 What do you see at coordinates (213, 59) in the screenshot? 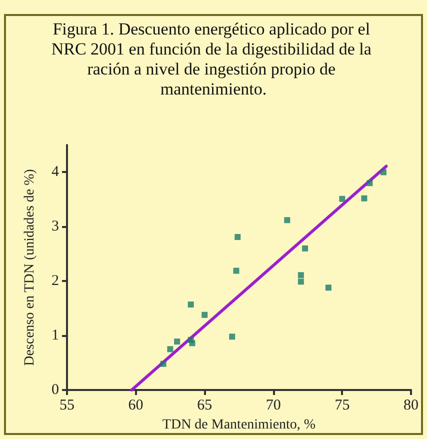
I see `chart-title: Figura 1. Descuento energético aplicado por el NRC 2001 en función de la digestibilidad de la ración a nivel de ingestión propio de mantenimiento.` at bounding box center [213, 59].